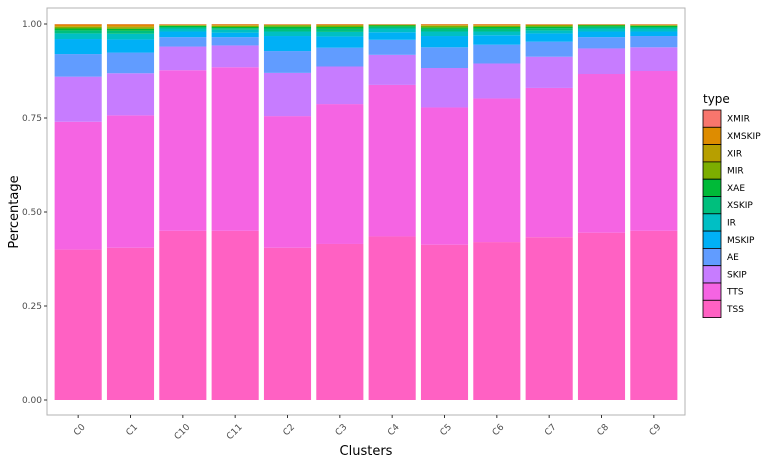  What do you see at coordinates (183, 432) in the screenshot?
I see `x-tick-label: C10` at bounding box center [183, 432].